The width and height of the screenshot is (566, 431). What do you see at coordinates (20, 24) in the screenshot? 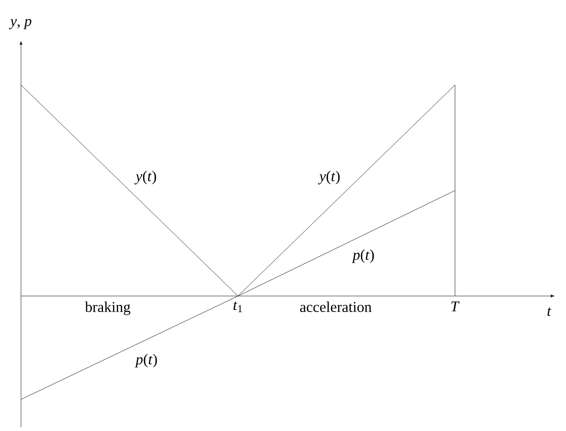
I see `y-axis-title: y, p` at bounding box center [20, 24].